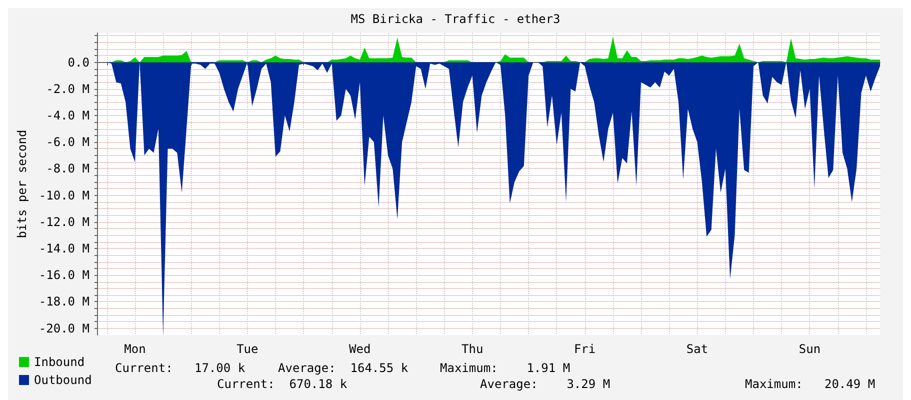  What do you see at coordinates (545, 384) in the screenshot?
I see `text: Average: 3.29 M` at bounding box center [545, 384].